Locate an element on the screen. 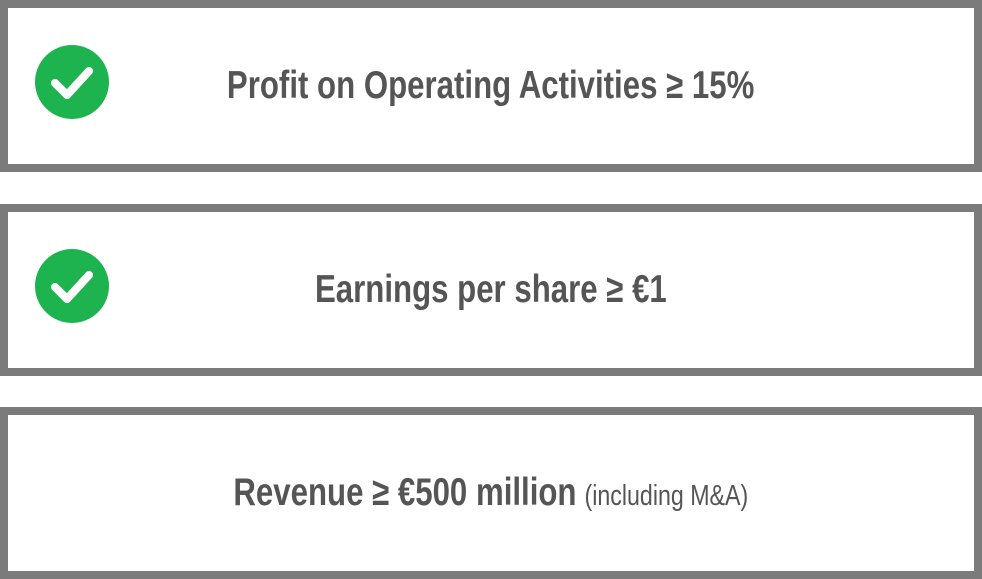 The image size is (982, 579). criterion-text-wrap: Revenue ≥ €500 million (including M&A) is located at coordinates (491, 493).